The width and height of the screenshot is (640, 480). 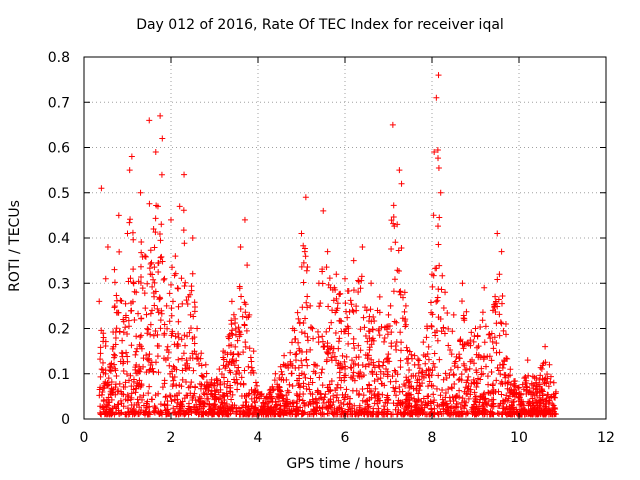 What do you see at coordinates (171, 438) in the screenshot?
I see `x-tick-label: 2` at bounding box center [171, 438].